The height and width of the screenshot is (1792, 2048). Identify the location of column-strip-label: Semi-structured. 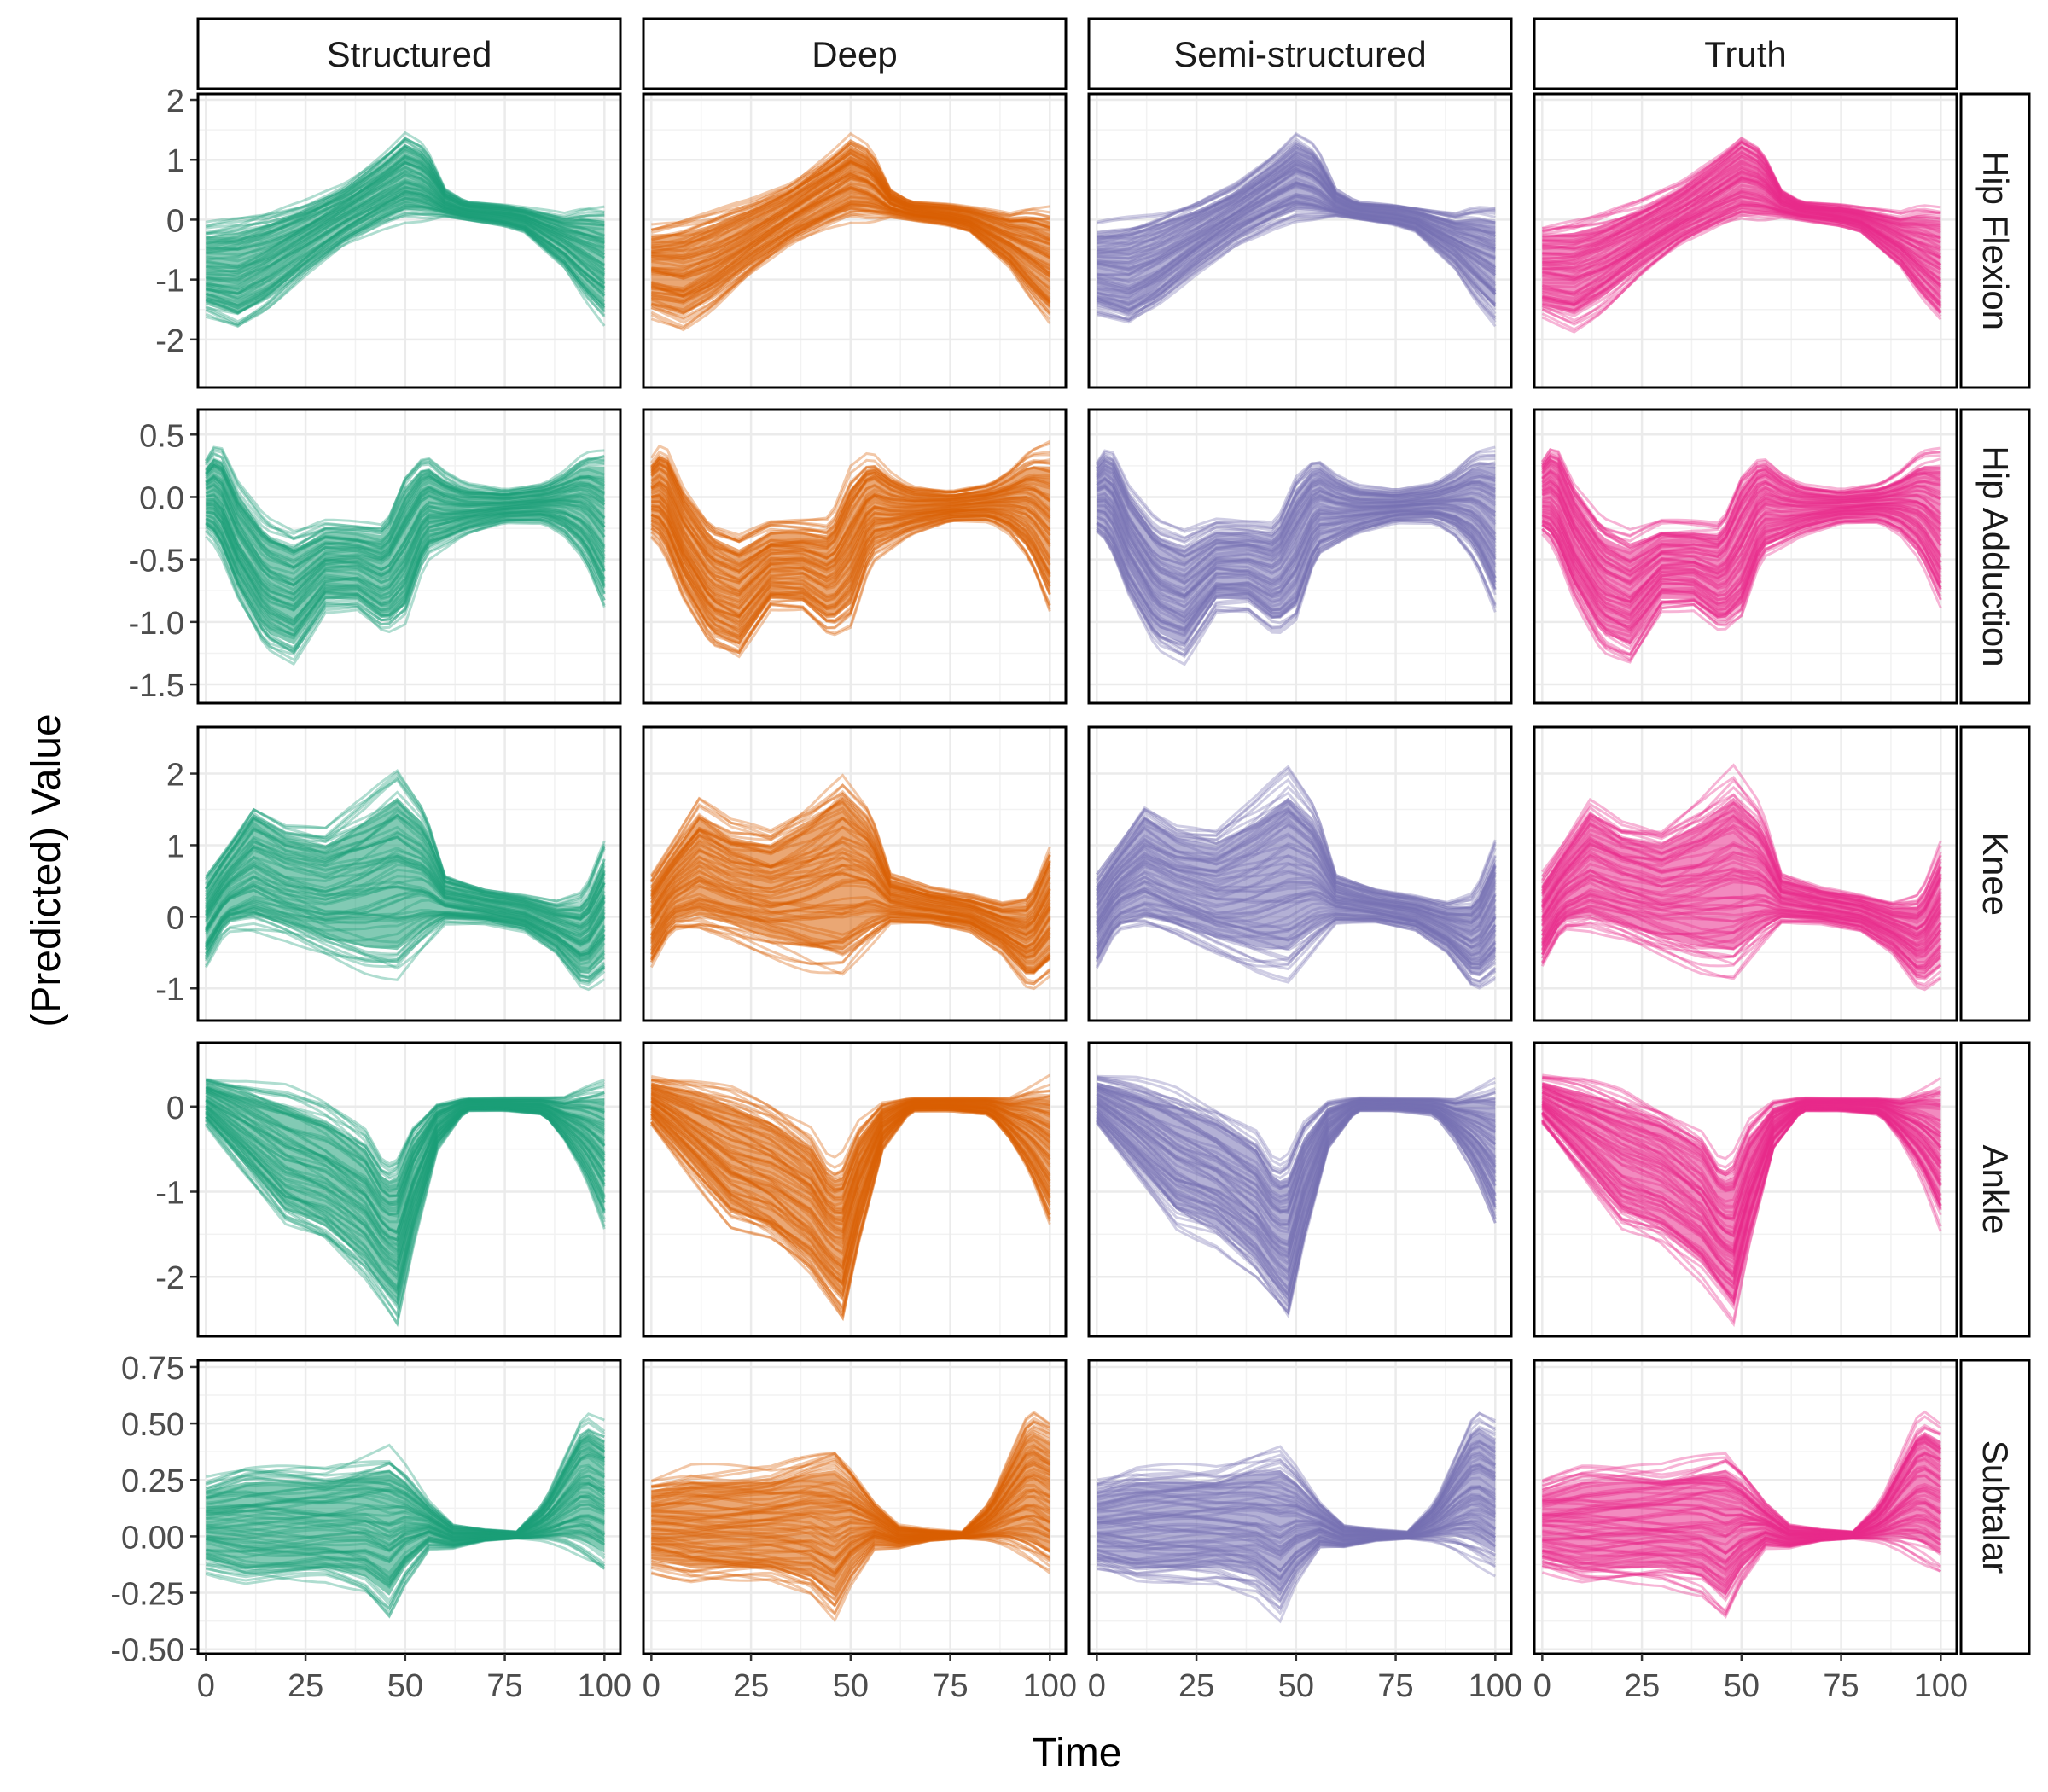
(1299, 54).